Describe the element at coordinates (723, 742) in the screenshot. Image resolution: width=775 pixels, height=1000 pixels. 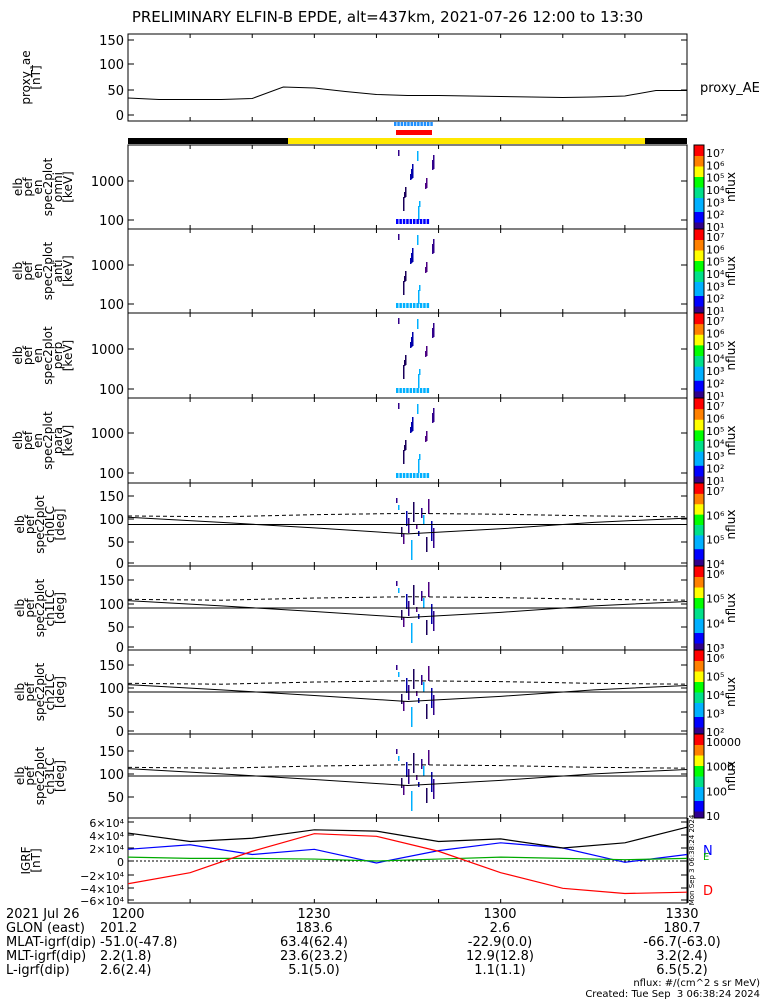
I see `colorbar-tick-label: 10000` at that location.